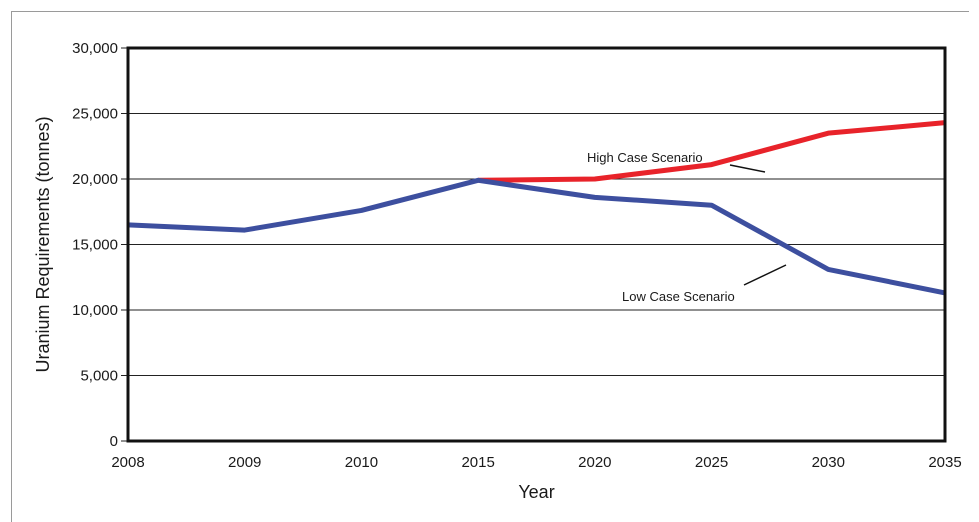  I want to click on y-axis-ticks: 0 5,000 10,000 15,000 20,000 25,000 30,000, so click(100, 245).